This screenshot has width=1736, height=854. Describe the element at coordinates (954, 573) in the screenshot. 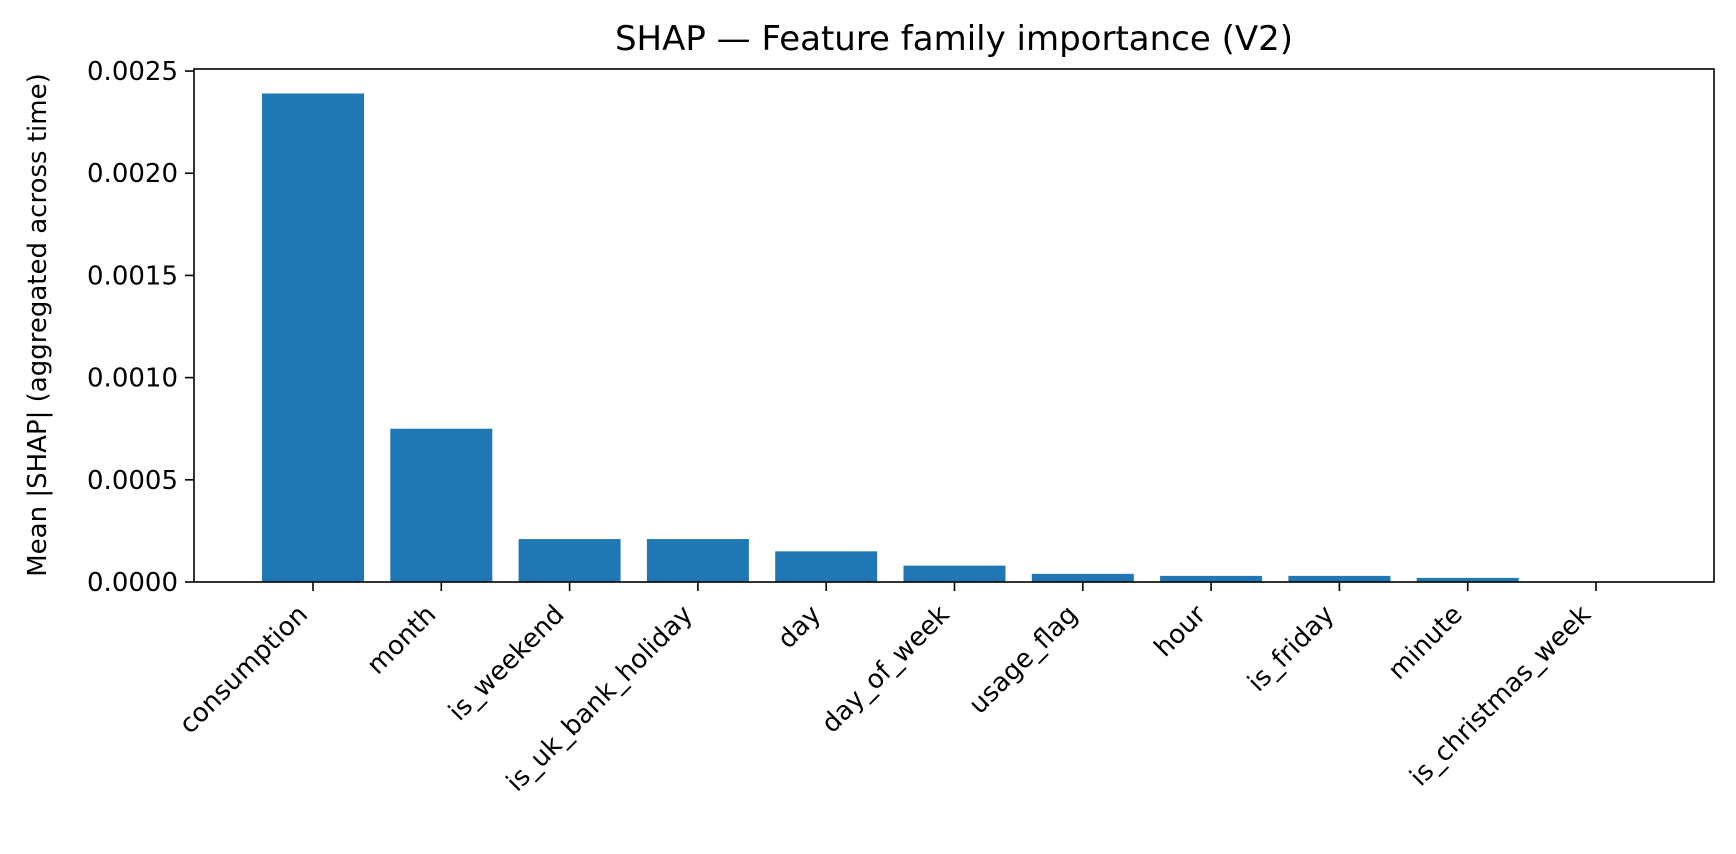

I see `bar-day_of_week` at that location.